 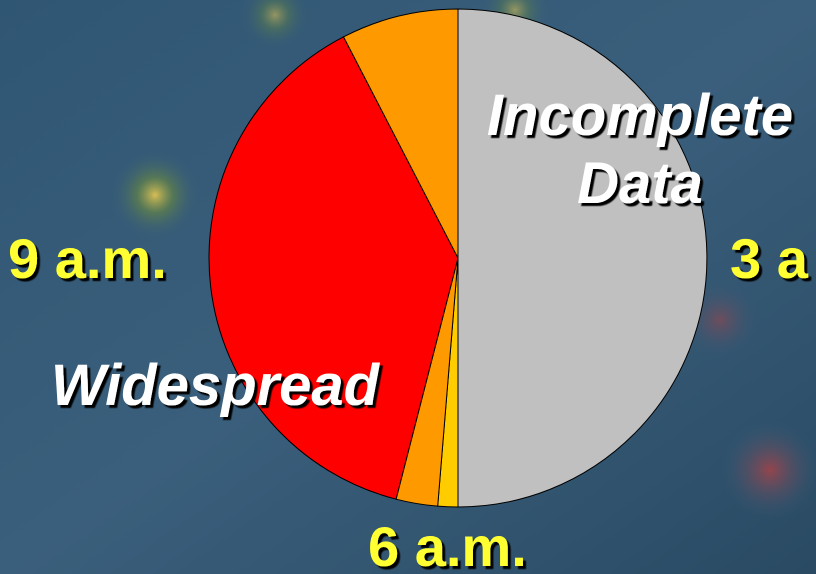 What do you see at coordinates (447, 544) in the screenshot?
I see `time-label: 6 a.m.` at bounding box center [447, 544].